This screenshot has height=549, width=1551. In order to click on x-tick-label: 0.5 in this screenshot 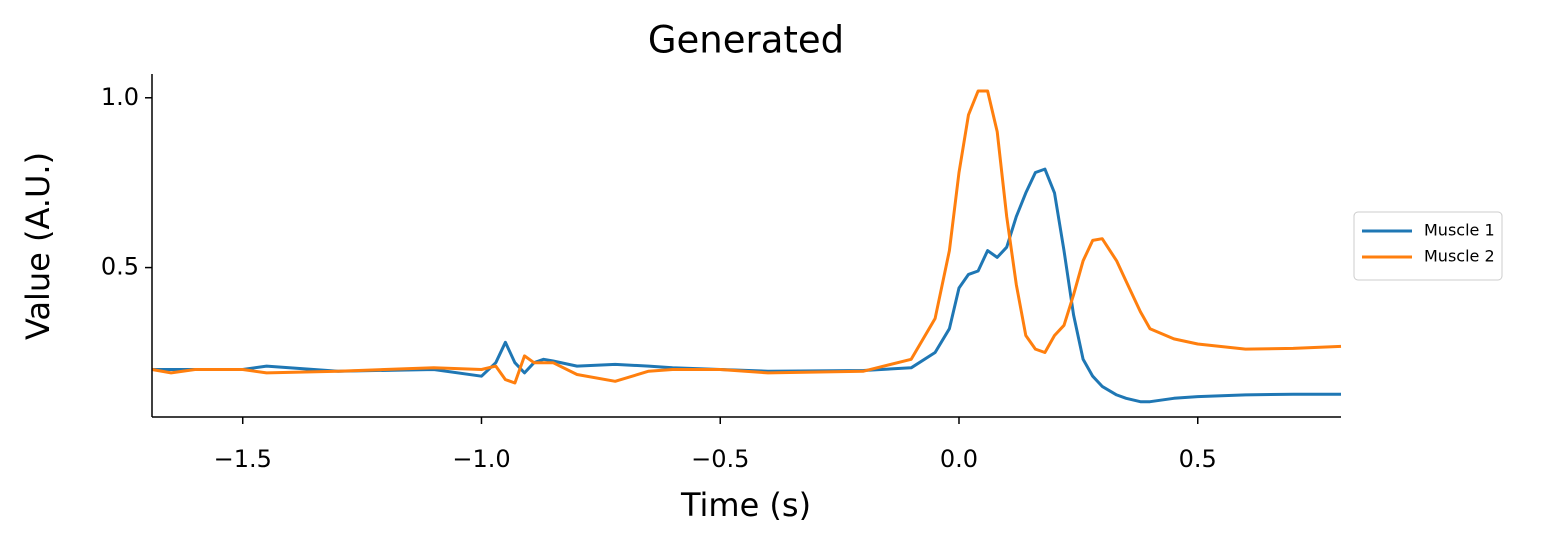, I will do `click(1198, 459)`.